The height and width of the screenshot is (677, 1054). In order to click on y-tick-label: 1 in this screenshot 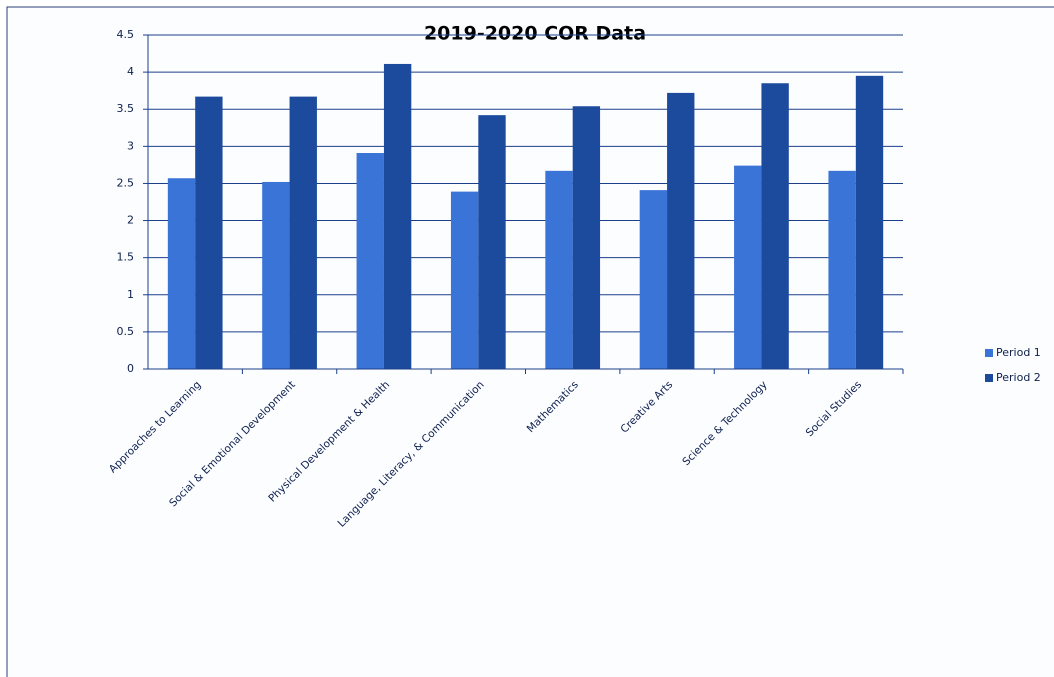, I will do `click(130, 294)`.